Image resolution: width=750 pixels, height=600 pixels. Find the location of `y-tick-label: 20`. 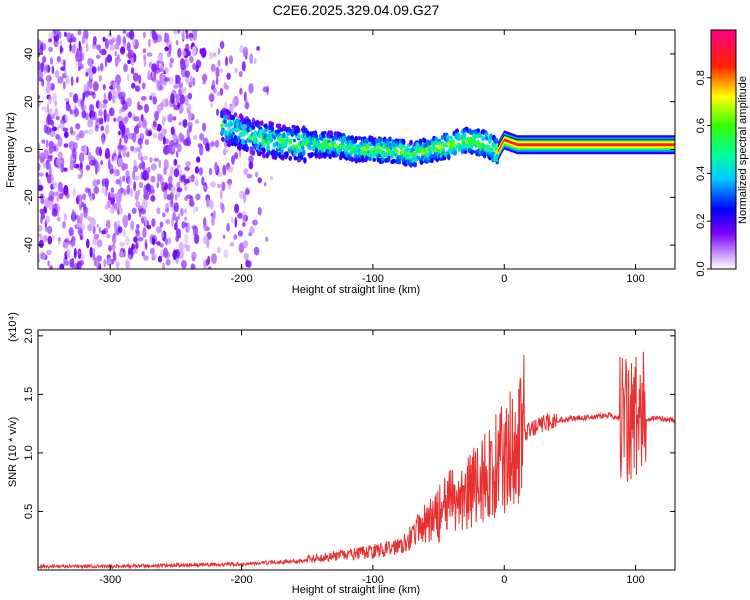

y-tick-label: 20 is located at coordinates (29, 102).